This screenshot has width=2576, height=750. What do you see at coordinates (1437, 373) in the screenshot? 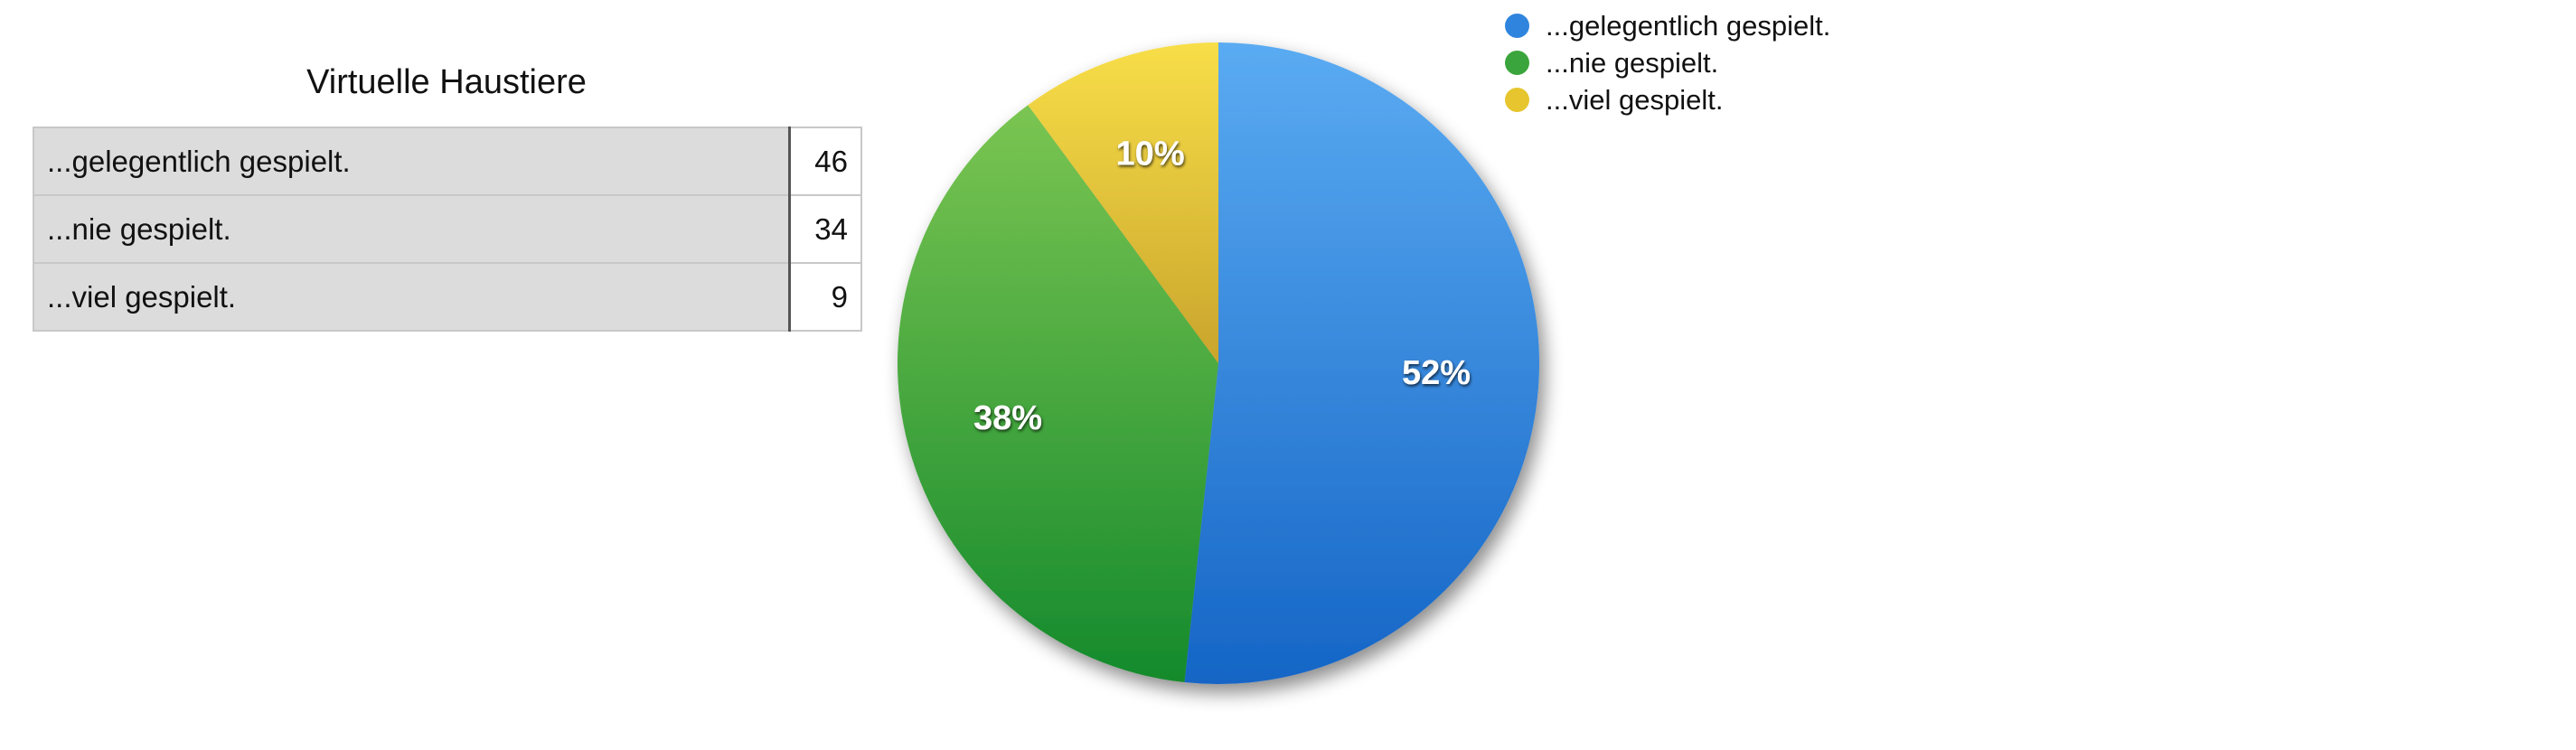
I see `slice-percent-label: 52%` at bounding box center [1437, 373].